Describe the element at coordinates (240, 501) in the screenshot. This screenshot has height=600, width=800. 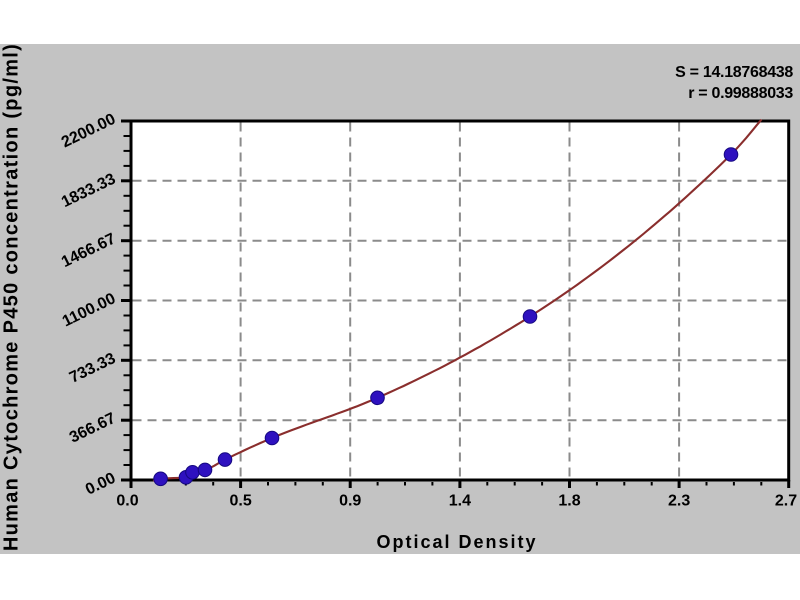
I see `svg-text: 0.5` at that location.